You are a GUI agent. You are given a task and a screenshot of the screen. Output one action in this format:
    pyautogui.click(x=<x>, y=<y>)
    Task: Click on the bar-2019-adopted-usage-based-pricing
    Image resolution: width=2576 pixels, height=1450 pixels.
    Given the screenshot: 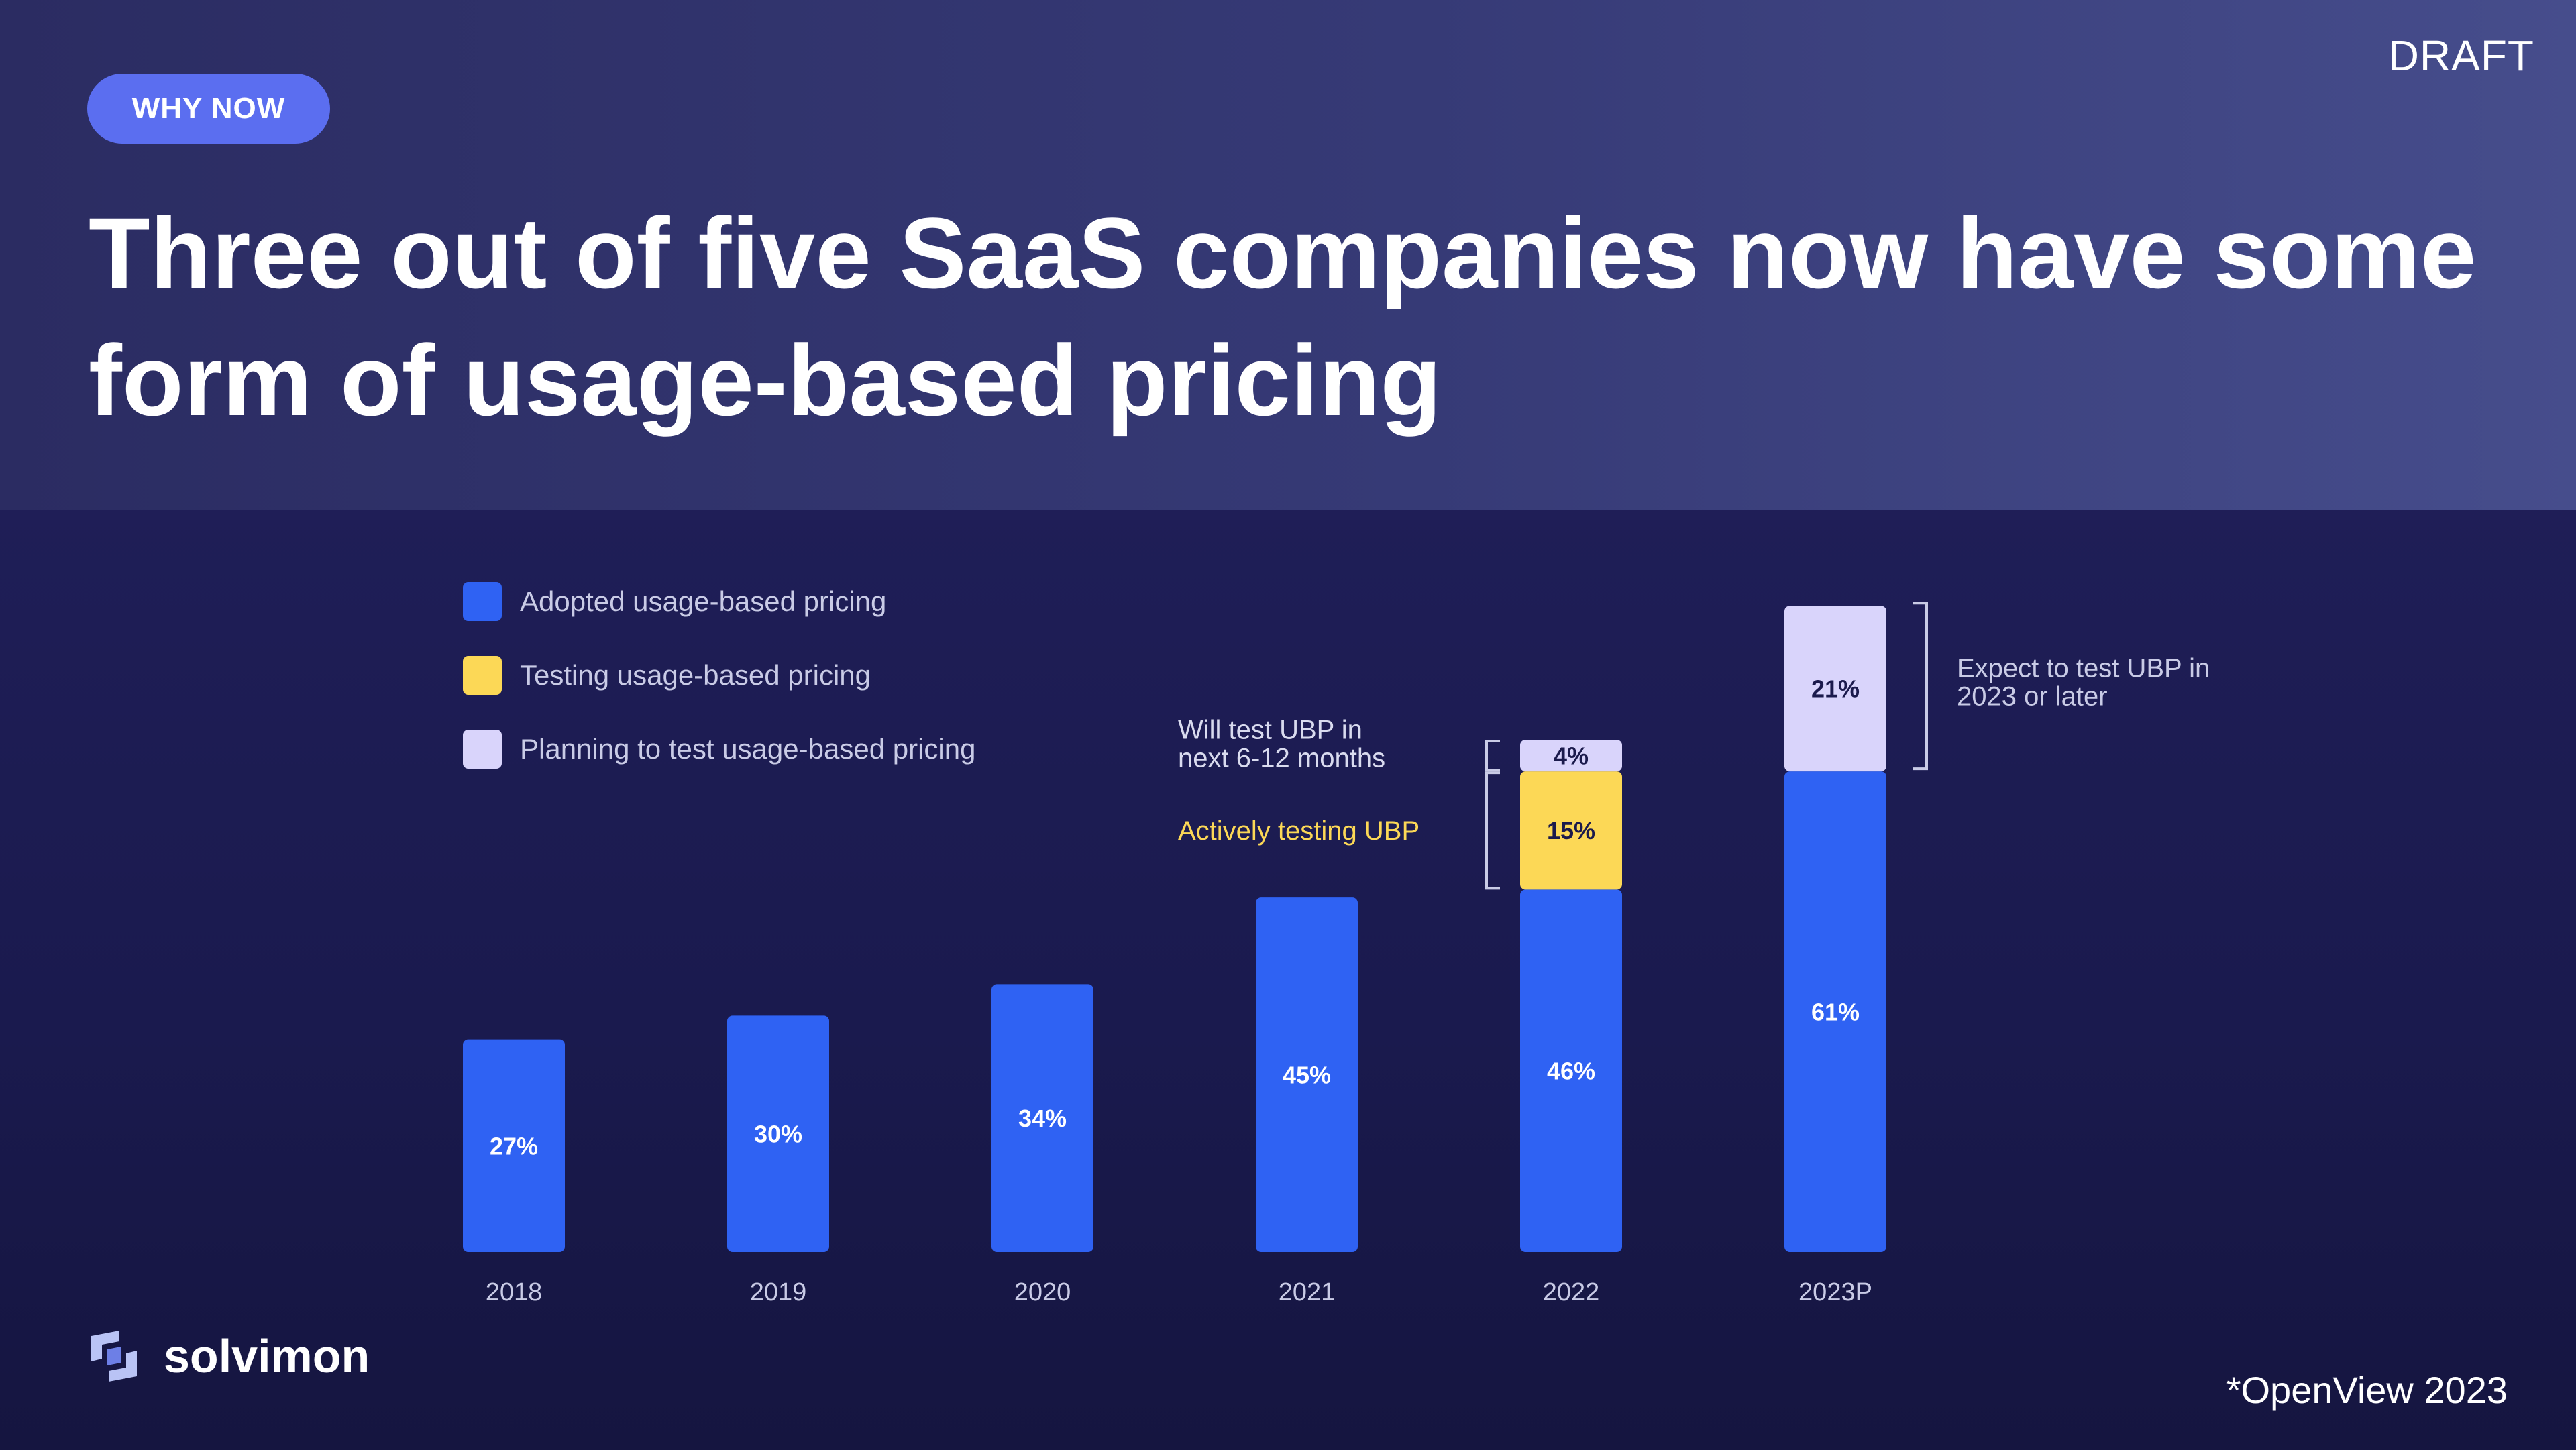 What is the action you would take?
    pyautogui.click(x=778, y=1133)
    